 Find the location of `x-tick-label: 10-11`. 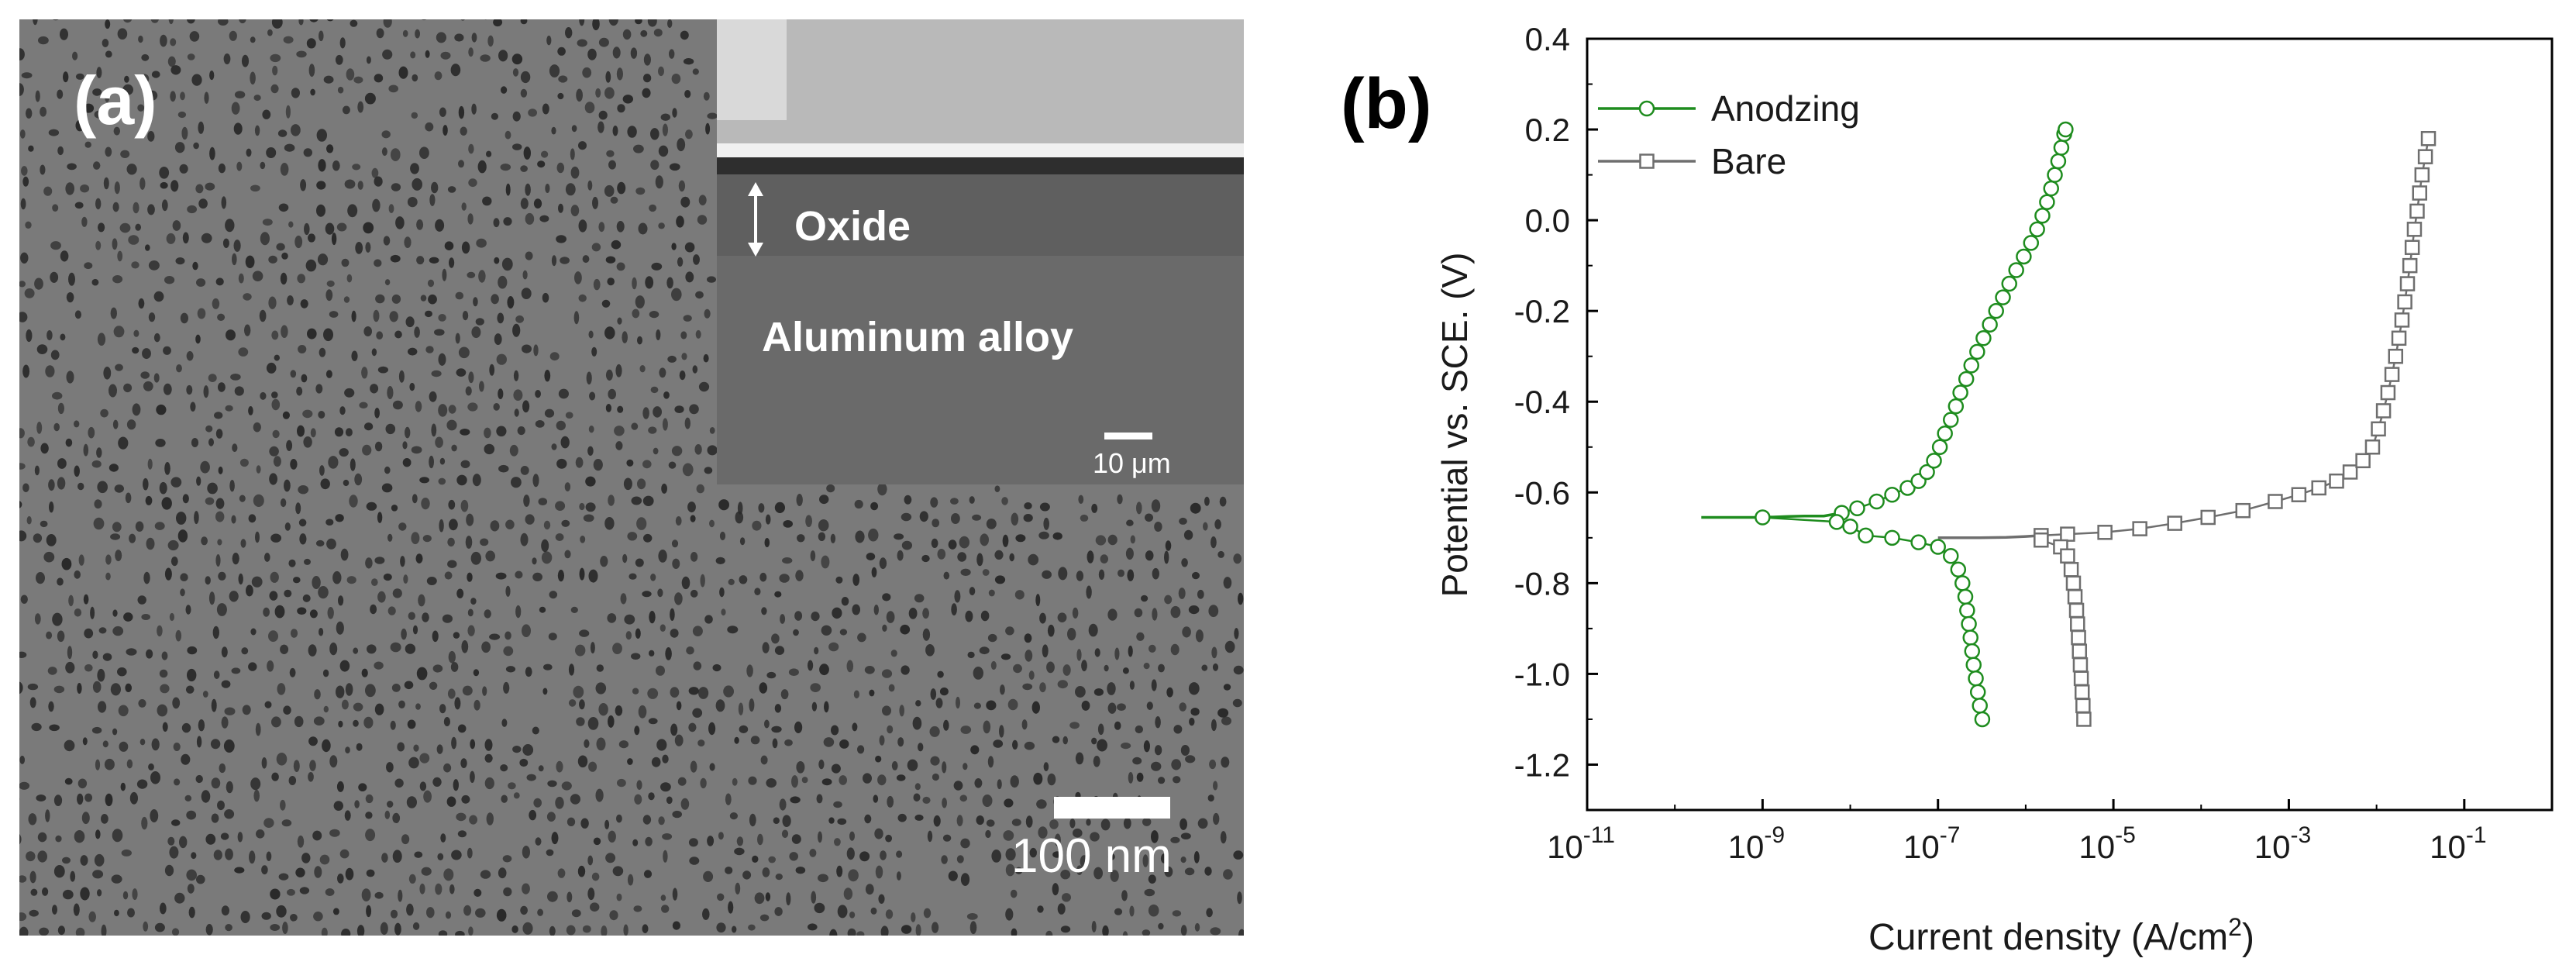

x-tick-label: 10-11 is located at coordinates (1581, 843).